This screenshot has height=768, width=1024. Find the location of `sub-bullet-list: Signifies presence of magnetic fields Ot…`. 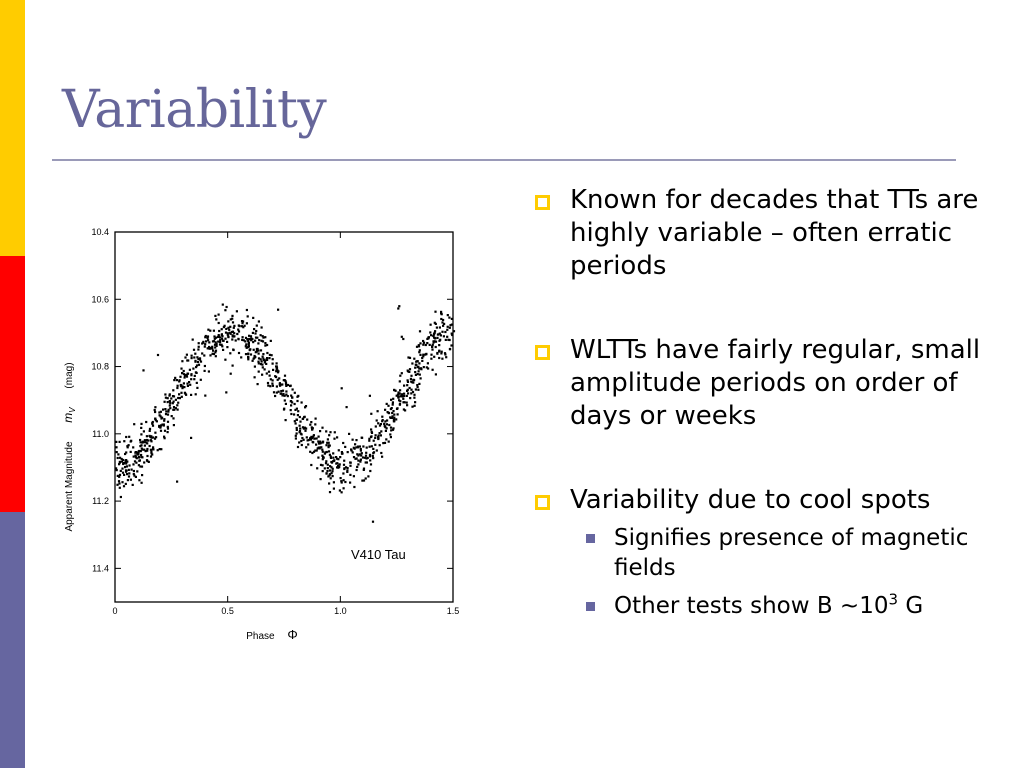

sub-bullet-list: Signifies presence of magnetic fields Ot… is located at coordinates (785, 572).